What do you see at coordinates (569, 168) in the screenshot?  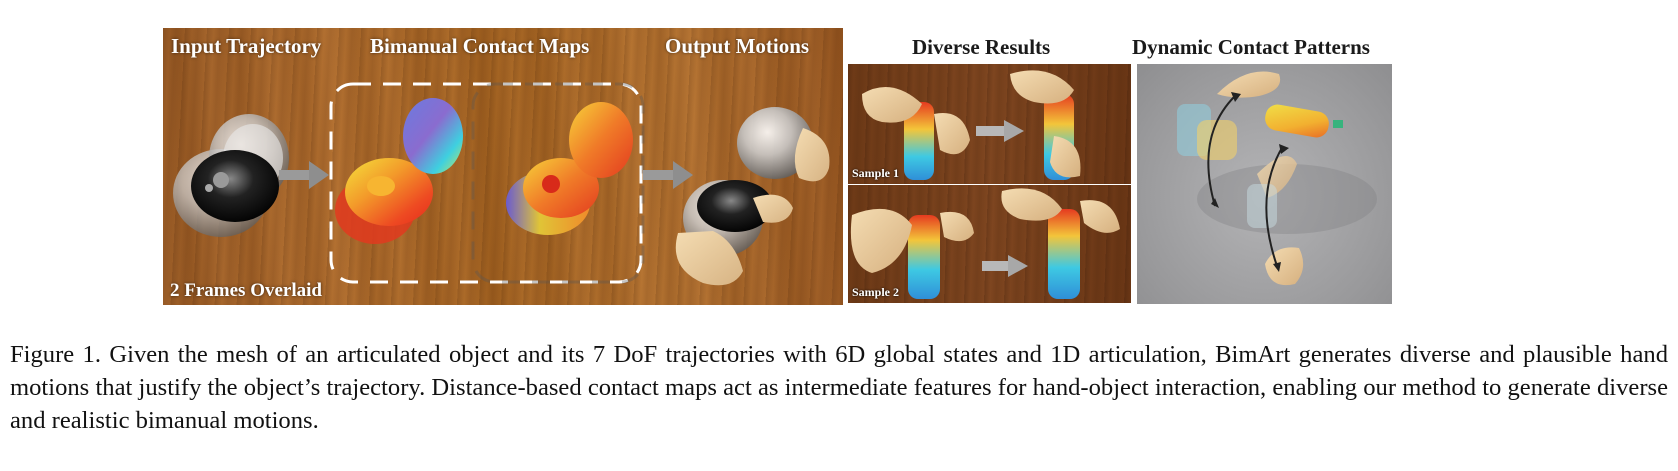 I see `contact-map-right` at bounding box center [569, 168].